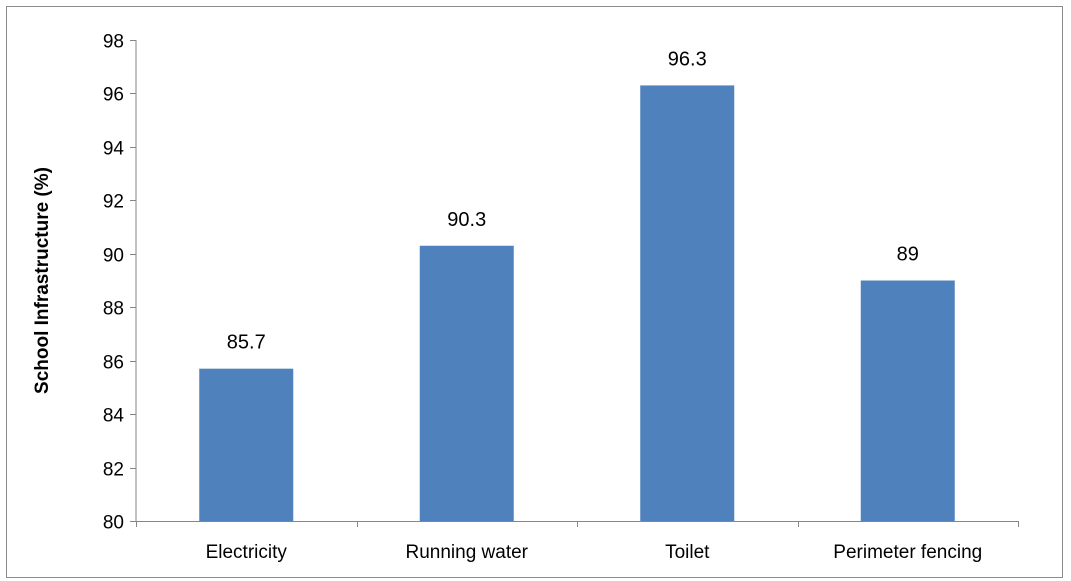  I want to click on data-label: 90.3, so click(466, 220).